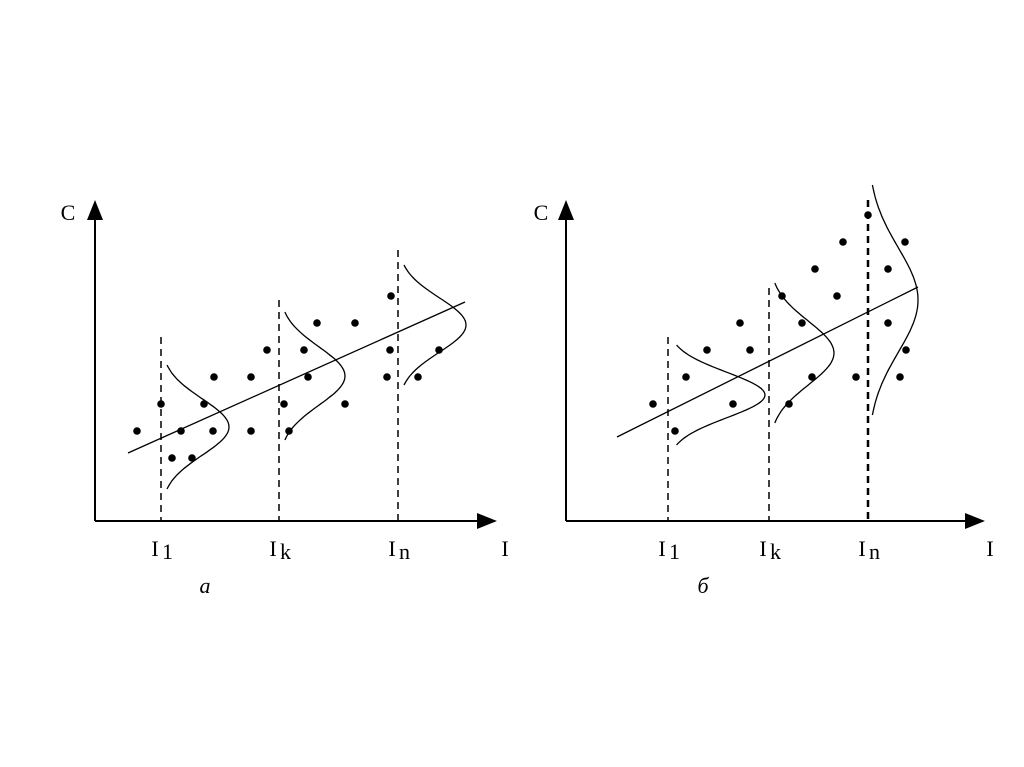 This screenshot has height=767, width=1024. What do you see at coordinates (205, 585) in the screenshot?
I see `panel-caption: а` at bounding box center [205, 585].